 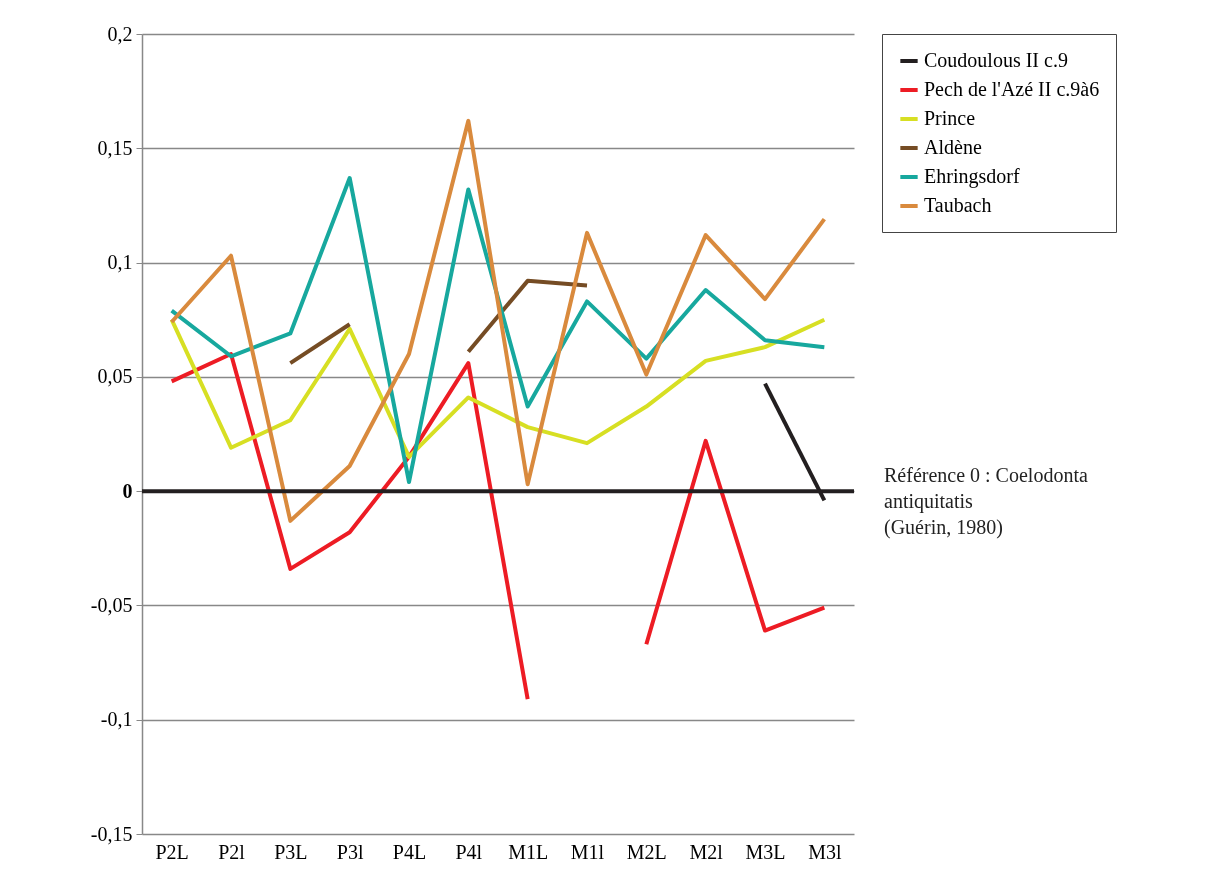 What do you see at coordinates (528, 851) in the screenshot?
I see `x-tick-label: M1L` at bounding box center [528, 851].